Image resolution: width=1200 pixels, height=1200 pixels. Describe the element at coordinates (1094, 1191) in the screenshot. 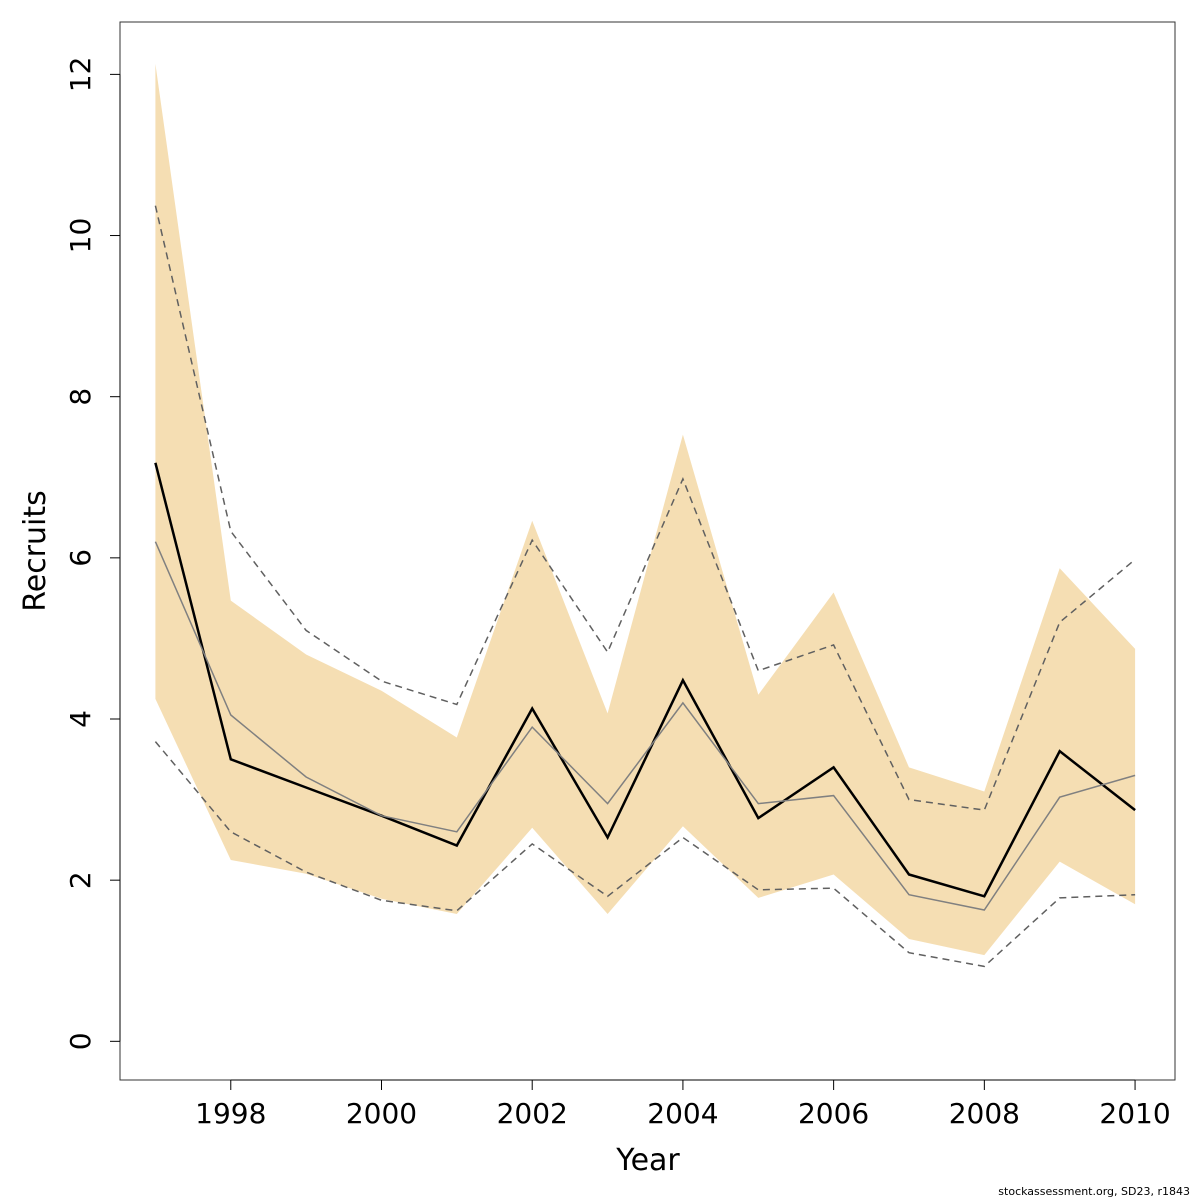

I see `footer-note: stockassessment.org, SD23, r1843` at that location.